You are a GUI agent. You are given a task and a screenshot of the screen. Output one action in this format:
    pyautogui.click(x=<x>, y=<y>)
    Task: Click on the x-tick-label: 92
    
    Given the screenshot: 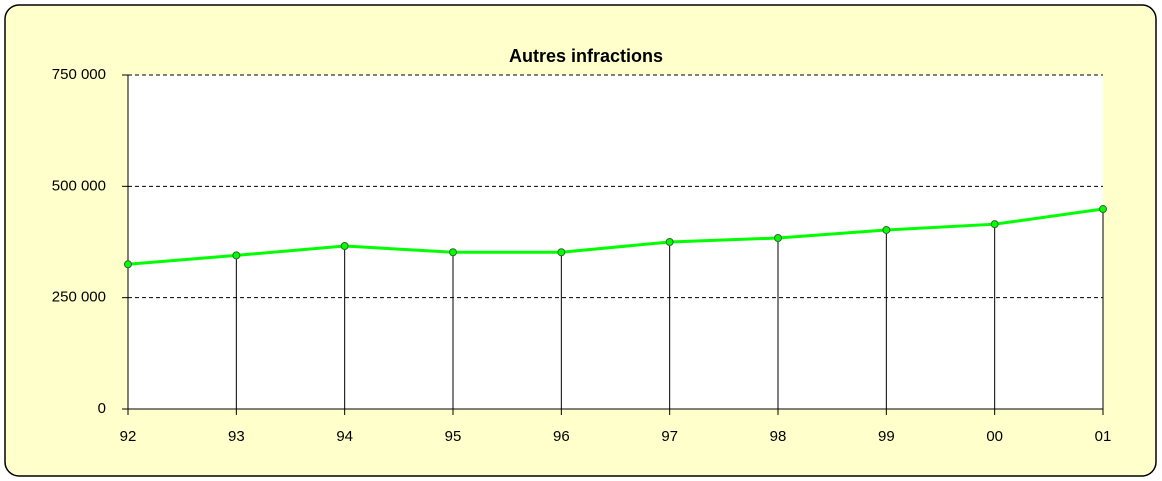 What is the action you would take?
    pyautogui.click(x=128, y=436)
    